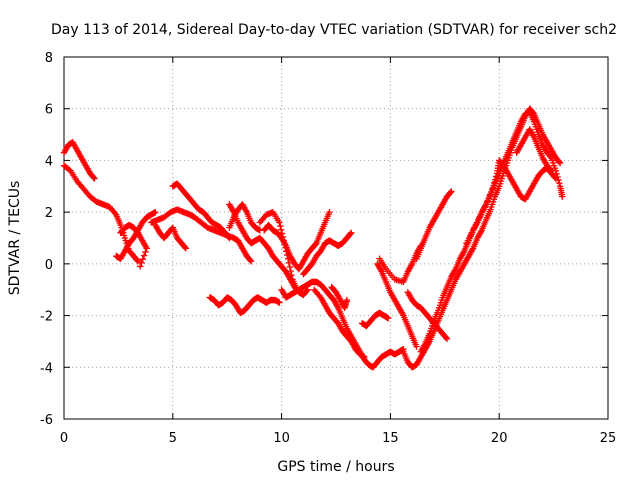 Image resolution: width=640 pixels, height=480 pixels. What do you see at coordinates (335, 467) in the screenshot?
I see `x-axis-label: GPS time / hours` at bounding box center [335, 467].